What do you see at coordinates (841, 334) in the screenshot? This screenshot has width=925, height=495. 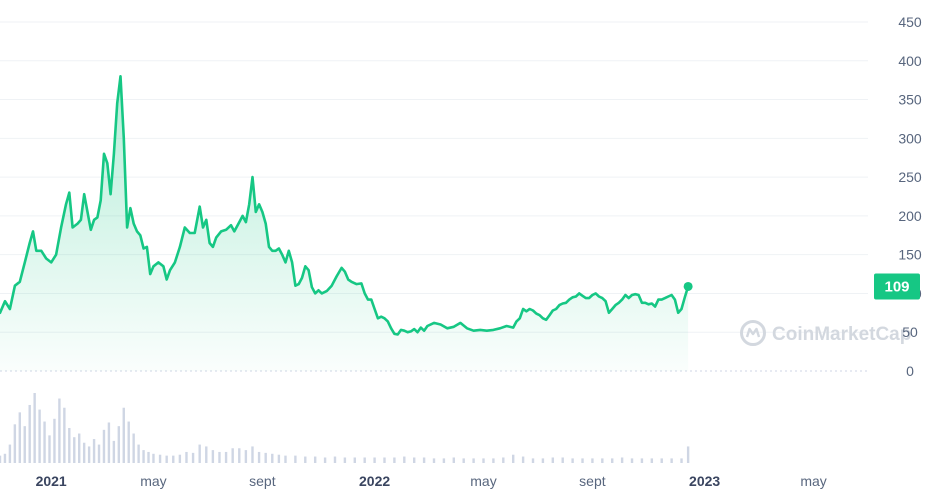 I see `watermark-text: CoinMarketCap` at bounding box center [841, 334].